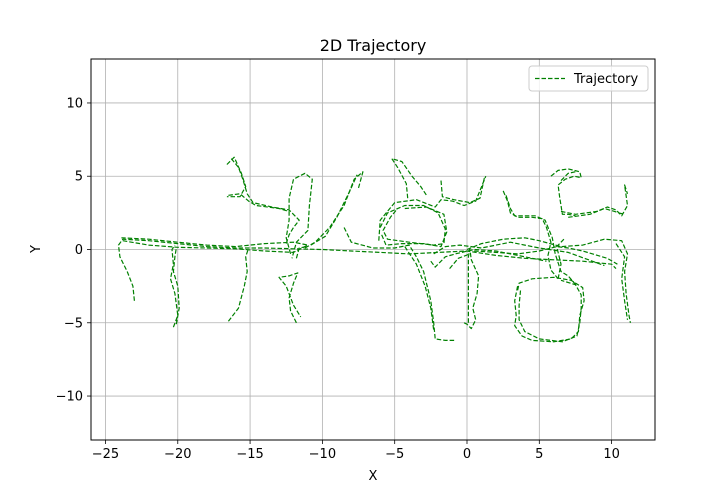 The height and width of the screenshot is (498, 728). What do you see at coordinates (539, 454) in the screenshot?
I see `x-tick-label: 5` at bounding box center [539, 454].